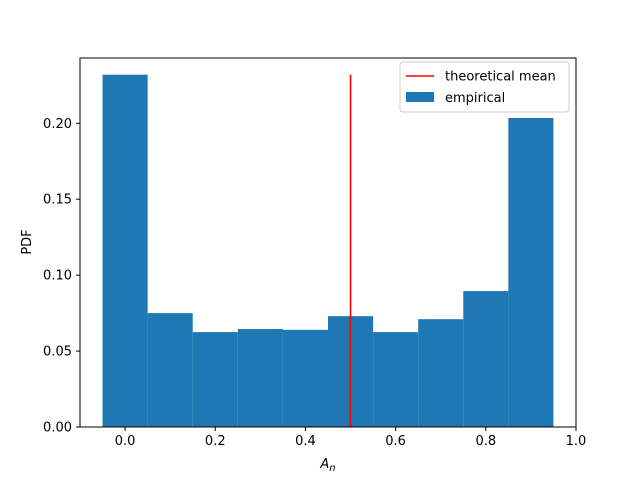  What do you see at coordinates (576, 441) in the screenshot?
I see `x-tick-label: 1.0` at bounding box center [576, 441].